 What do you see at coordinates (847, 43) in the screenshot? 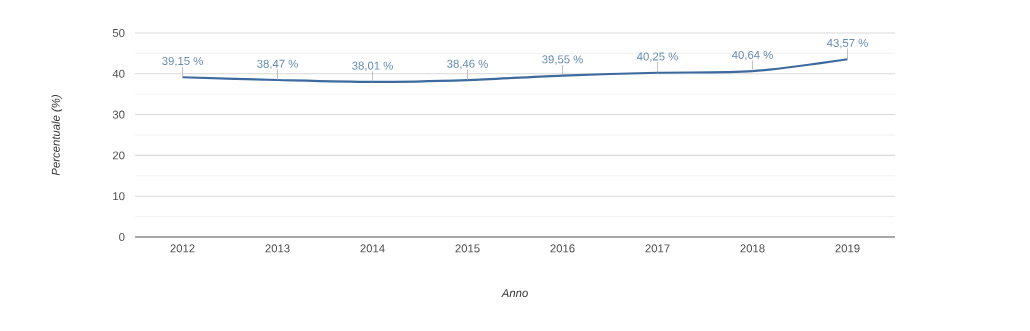
I see `data-label: 43,57 %` at bounding box center [847, 43].